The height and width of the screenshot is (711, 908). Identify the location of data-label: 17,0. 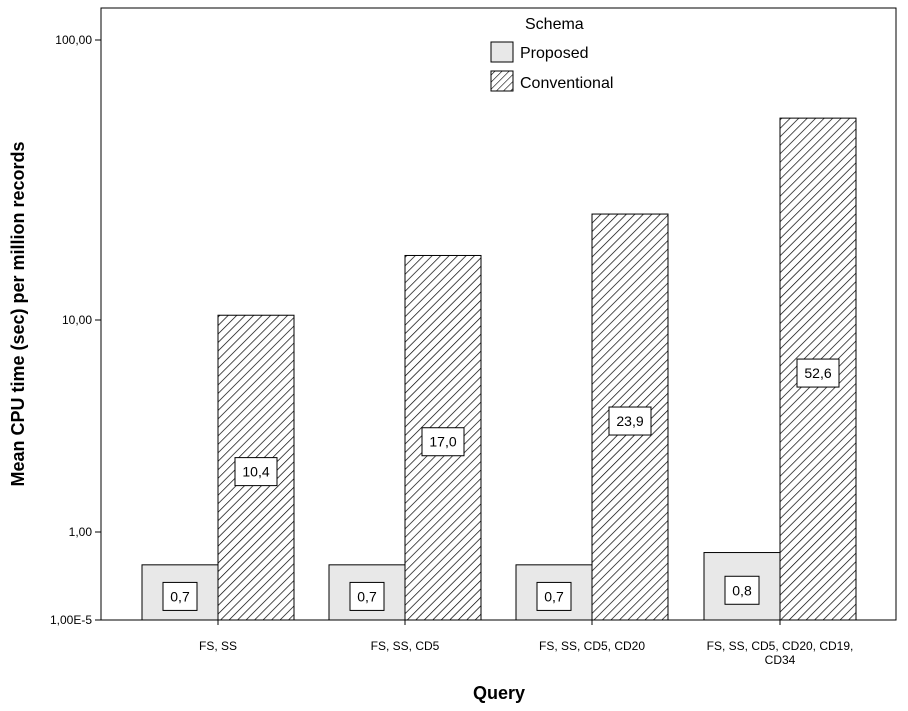
(442, 442).